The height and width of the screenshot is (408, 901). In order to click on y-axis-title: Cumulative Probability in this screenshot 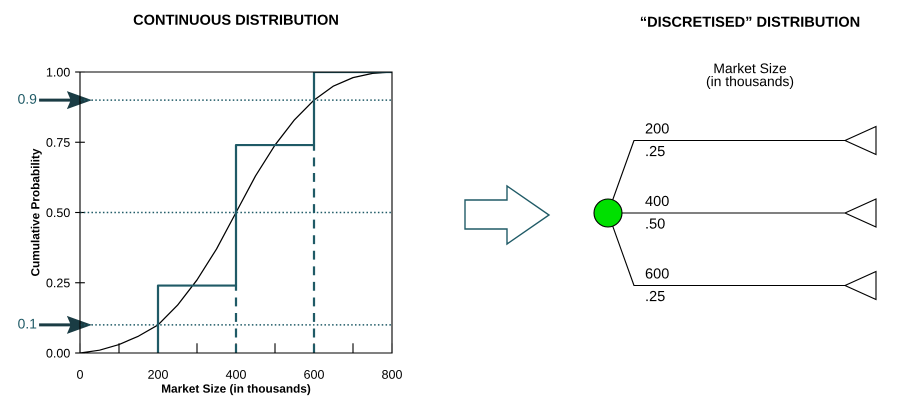, I will do `click(36, 212)`.